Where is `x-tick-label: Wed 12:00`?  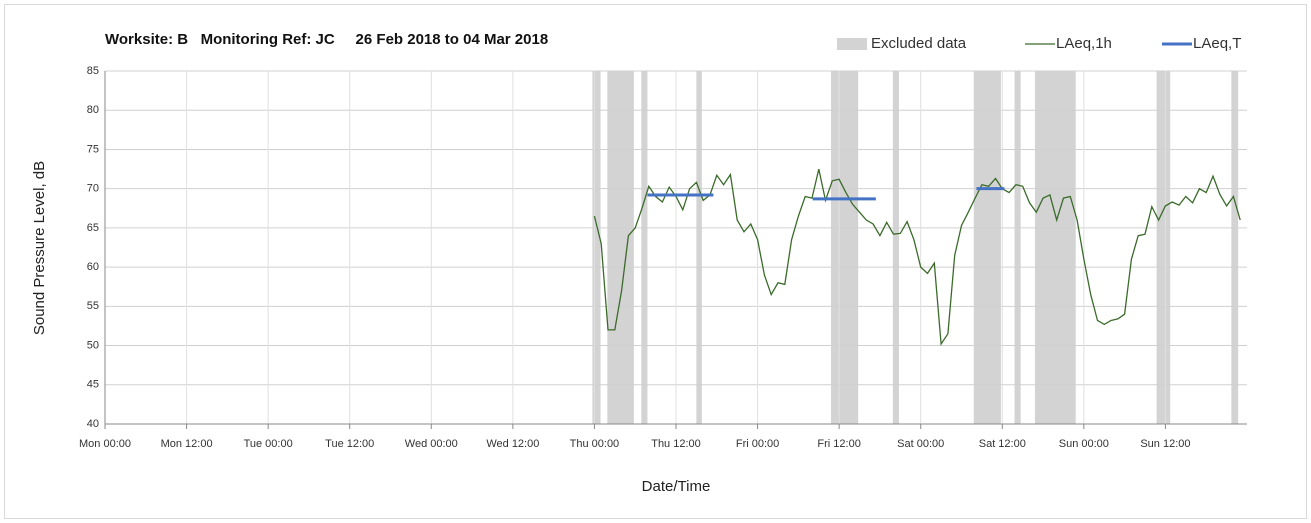 x-tick-label: Wed 12:00 is located at coordinates (512, 444).